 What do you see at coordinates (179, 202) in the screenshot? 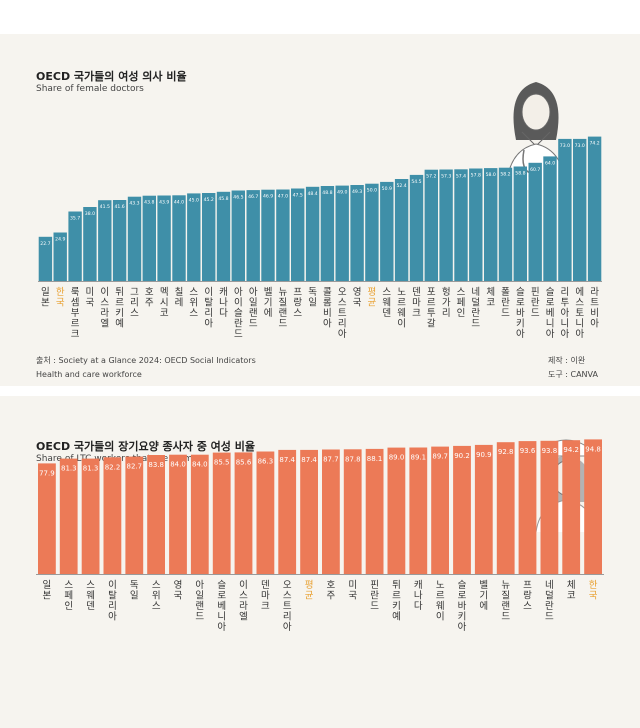
I see `data-label: 44.0` at bounding box center [179, 202].